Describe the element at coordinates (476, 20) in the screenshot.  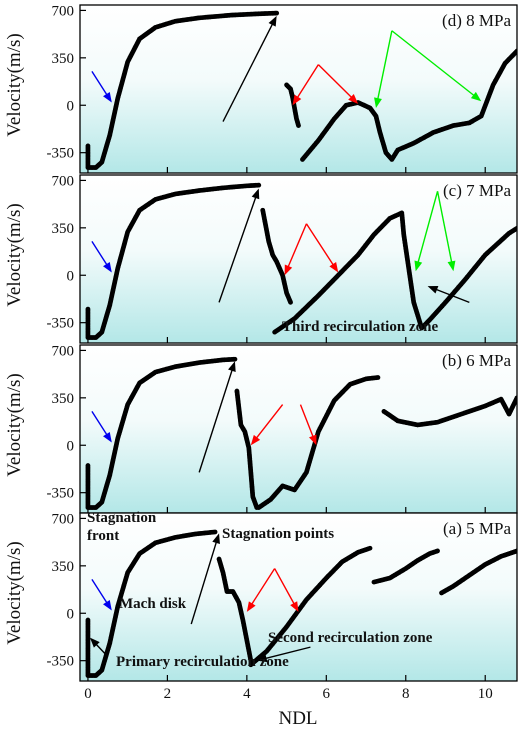
I see `panel-title: (d) 8 MPa` at that location.